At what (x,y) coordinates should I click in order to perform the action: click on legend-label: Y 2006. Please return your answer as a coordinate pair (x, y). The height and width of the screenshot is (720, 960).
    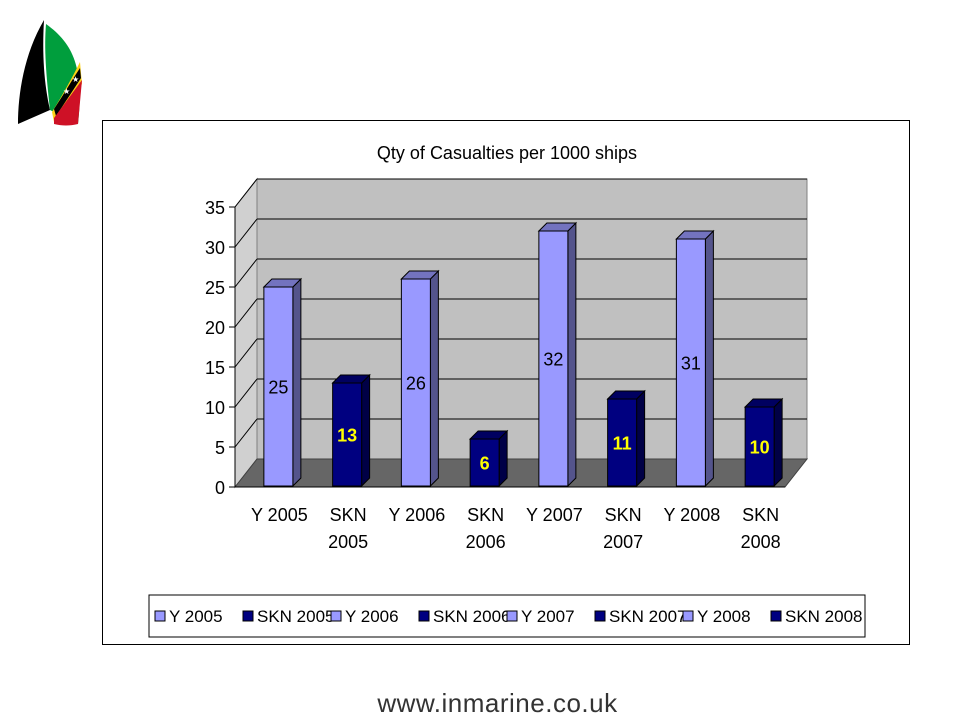
    Looking at the image, I should click on (372, 616).